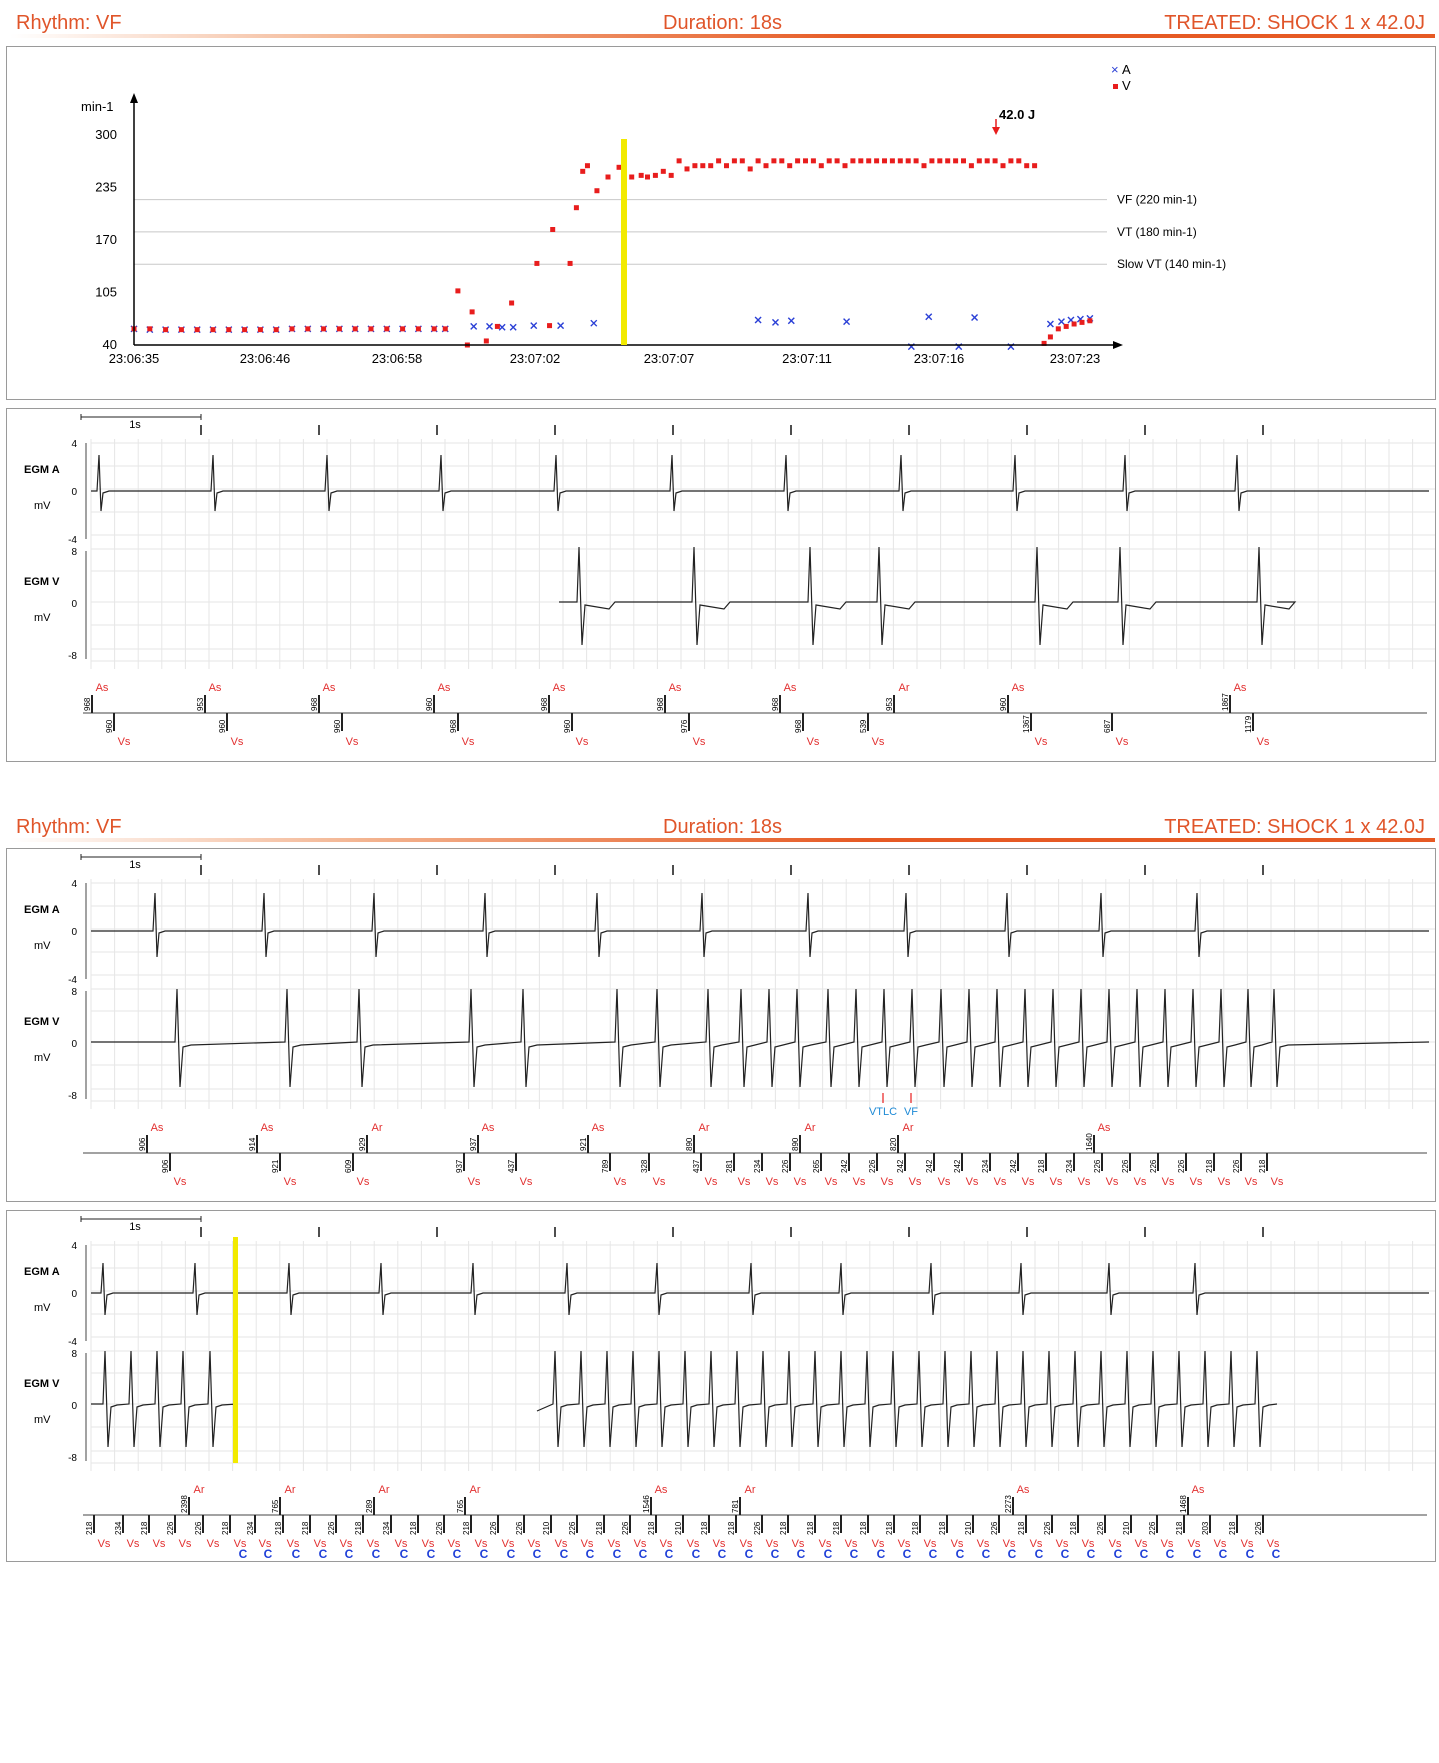 The image size is (1439, 1763). What do you see at coordinates (106, 239) in the screenshot?
I see `y-tick-label: 170` at bounding box center [106, 239].